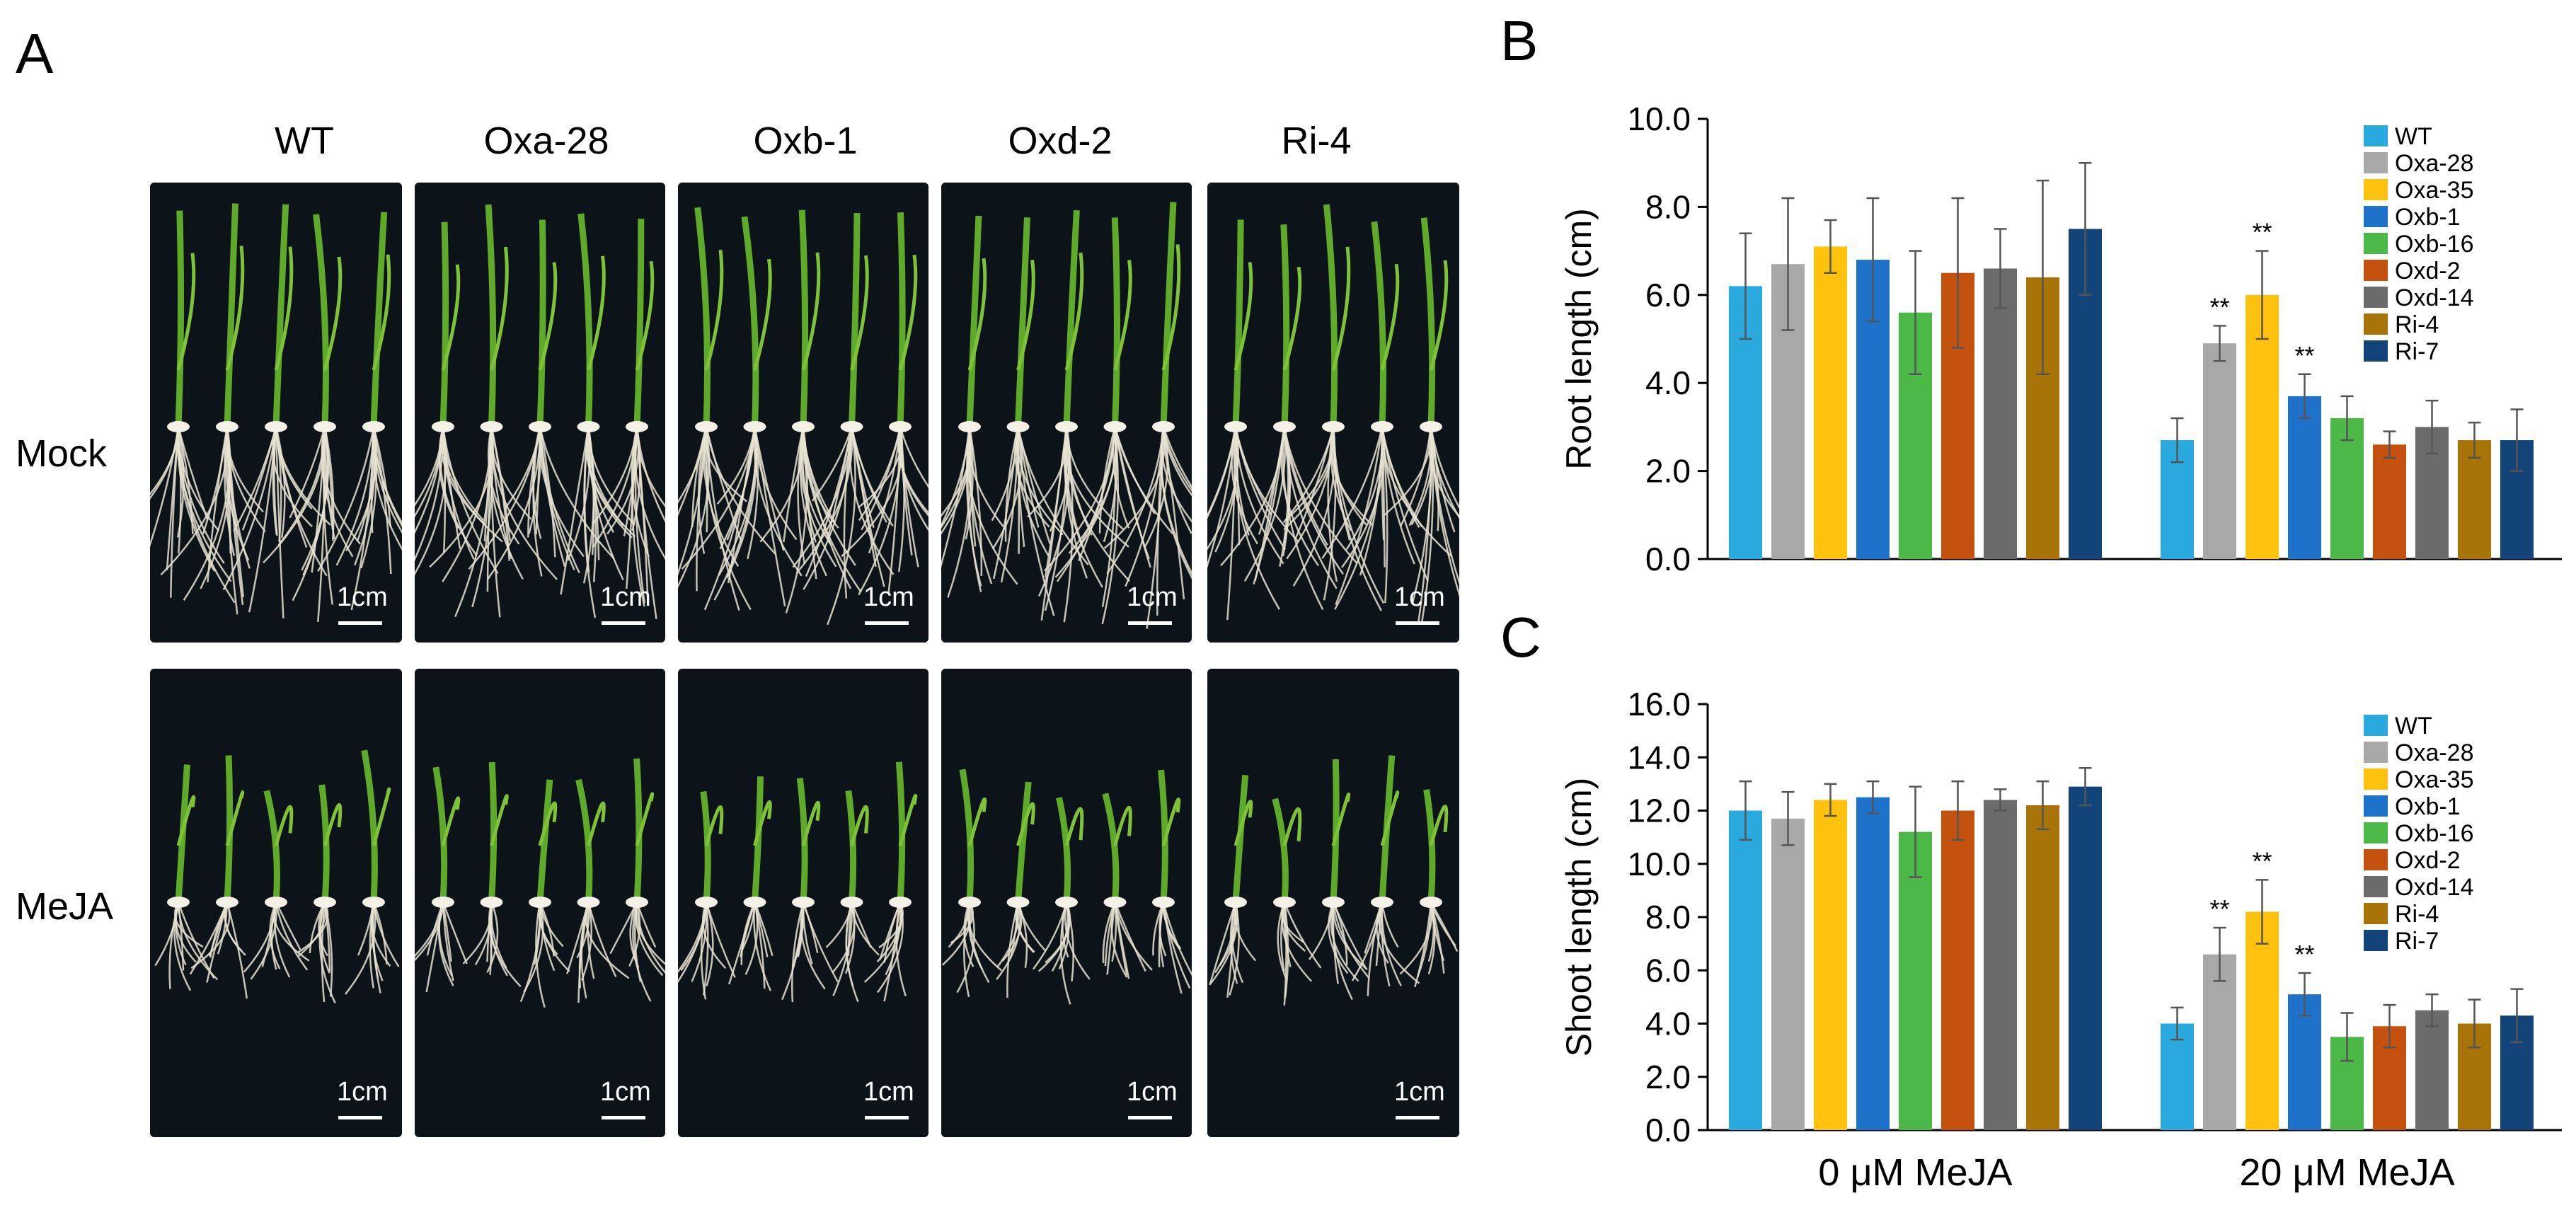 Image resolution: width=2576 pixels, height=1215 pixels. I want to click on y-axis-label: Root length (cm), so click(1579, 339).